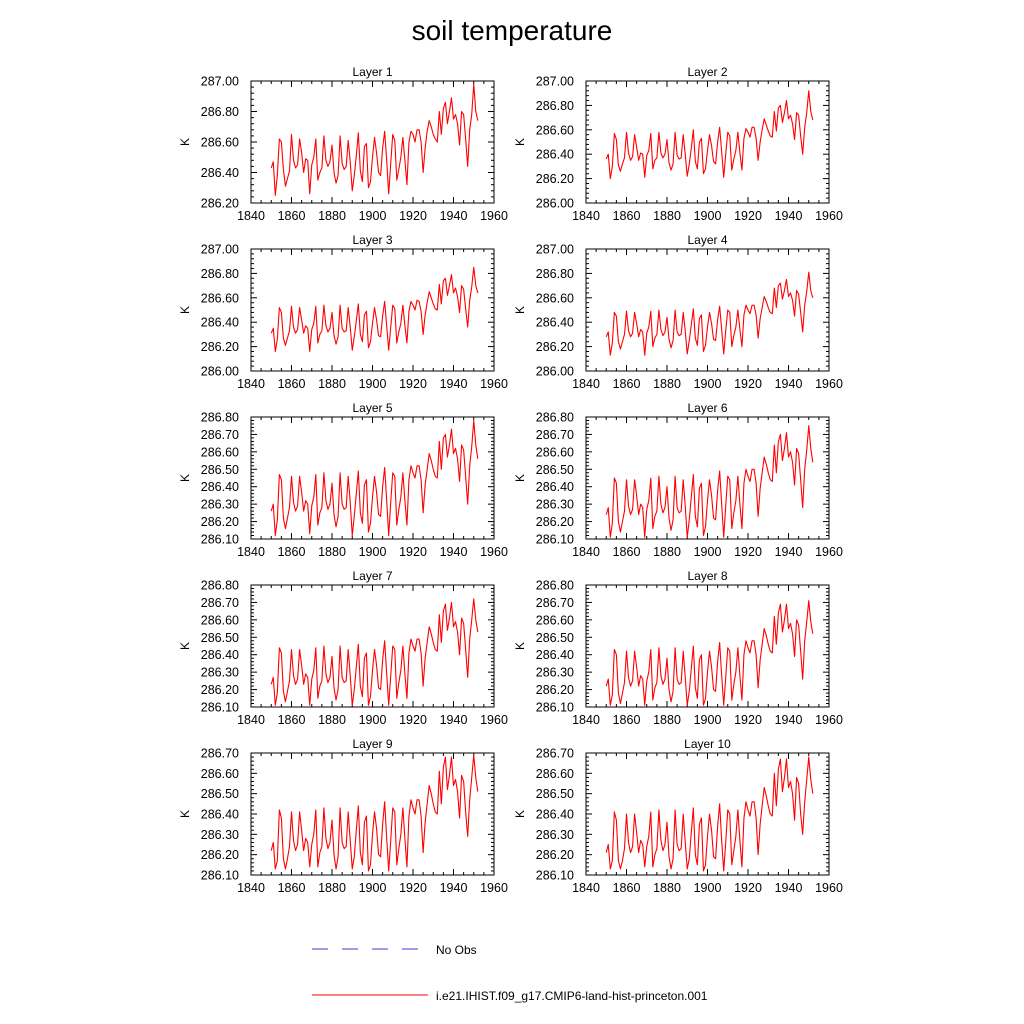 The height and width of the screenshot is (1024, 1024). What do you see at coordinates (512, 30) in the screenshot?
I see `figure-title: soil temperature` at bounding box center [512, 30].